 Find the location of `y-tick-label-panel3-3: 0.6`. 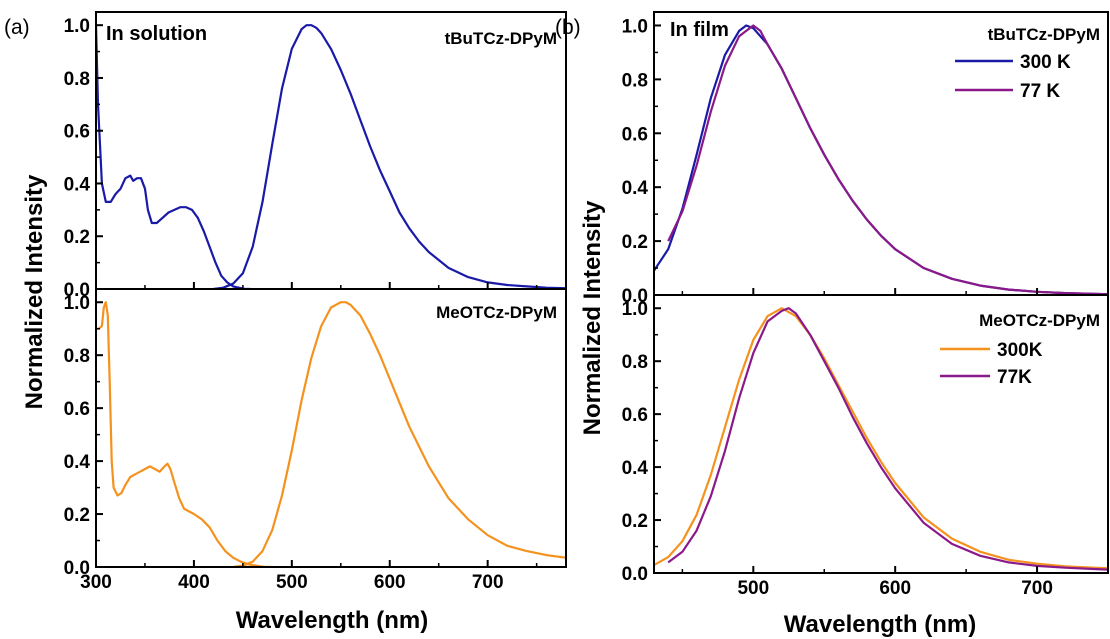

y-tick-label-panel3-3: 0.6 is located at coordinates (635, 415).